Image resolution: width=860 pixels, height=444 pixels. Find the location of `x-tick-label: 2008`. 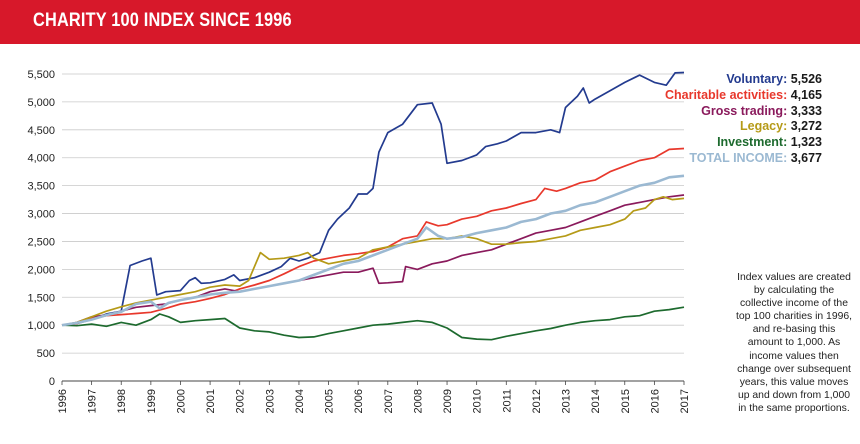

x-tick-label: 2008 is located at coordinates (418, 401).